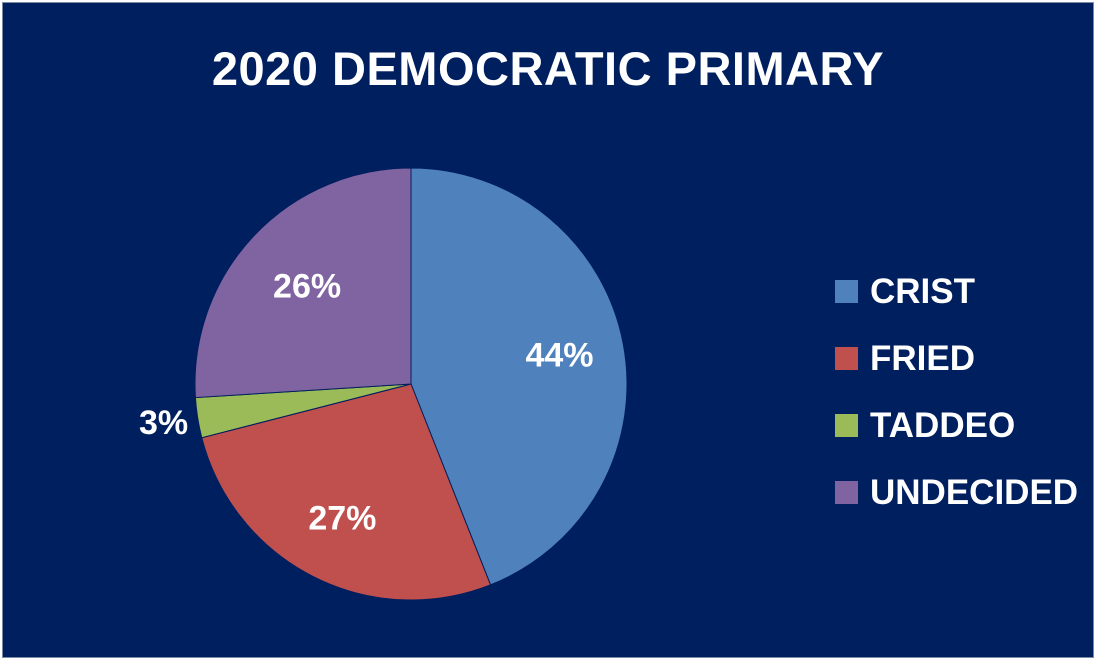  I want to click on pie-slice-undecided, so click(303, 283).